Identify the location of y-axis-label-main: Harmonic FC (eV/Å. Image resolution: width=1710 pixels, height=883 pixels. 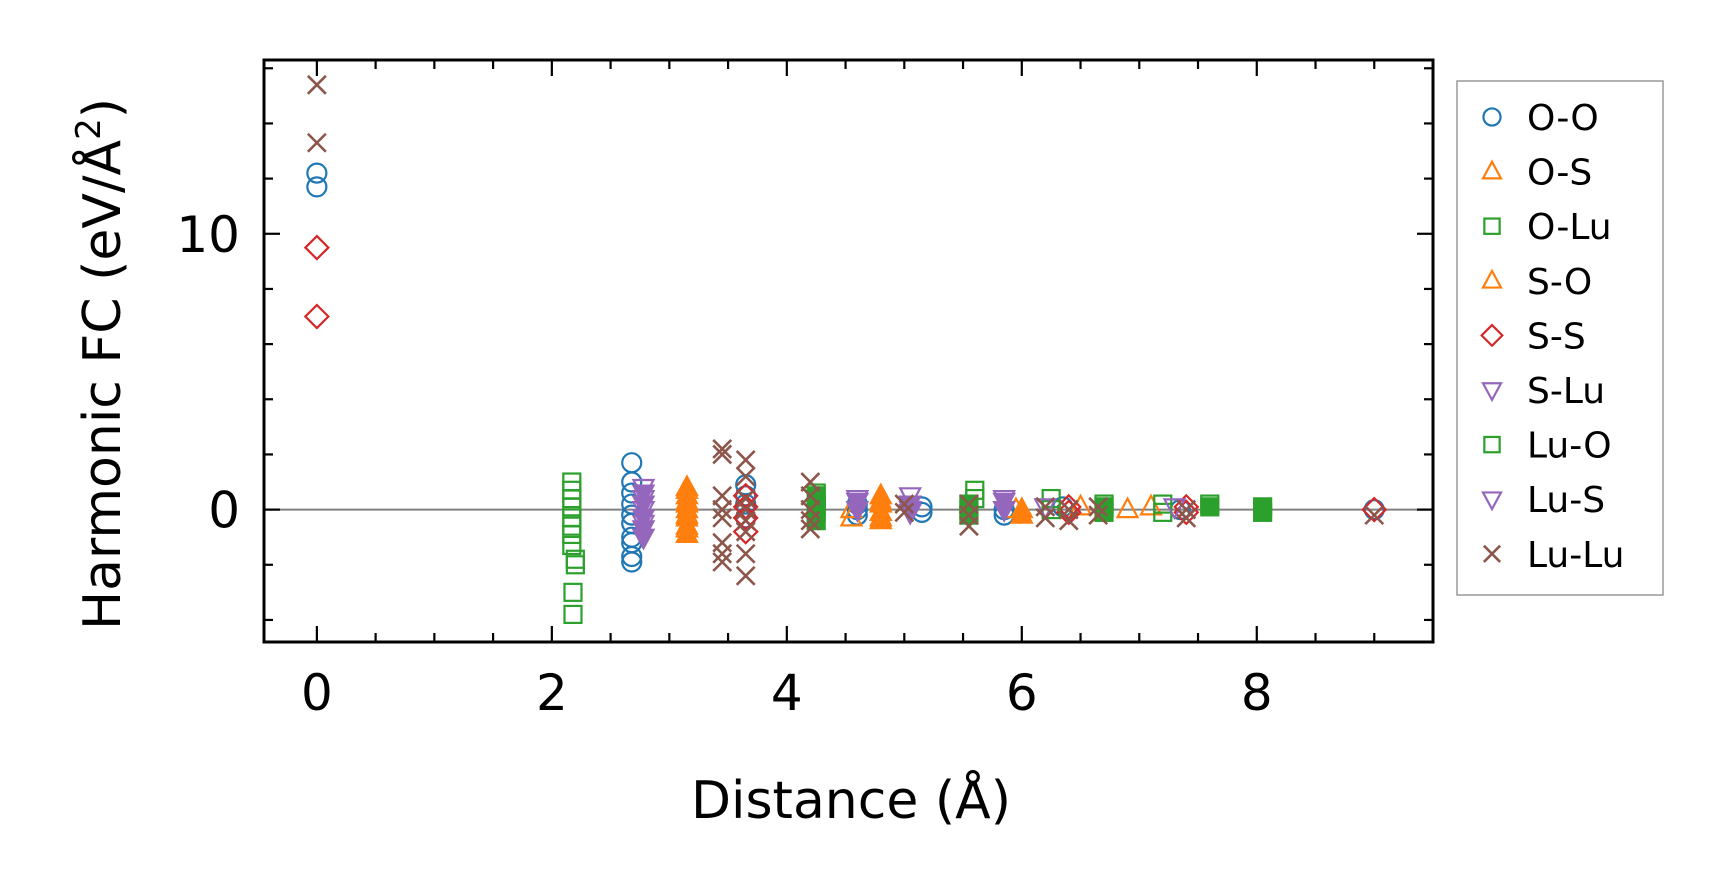
(102, 384).